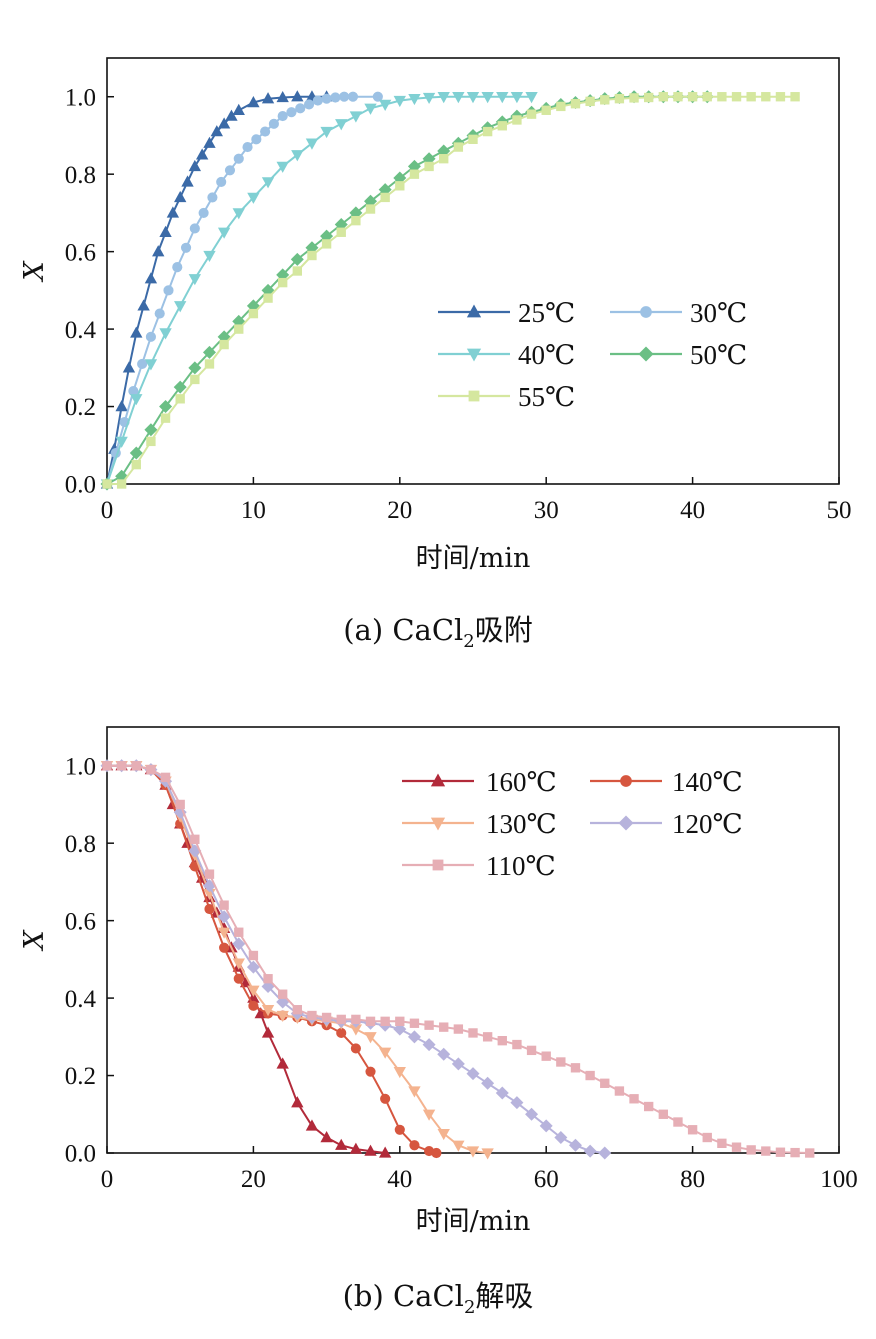 This screenshot has width=876, height=1339. I want to click on chart-b-y-tick-label: 1.0, so click(80, 767).